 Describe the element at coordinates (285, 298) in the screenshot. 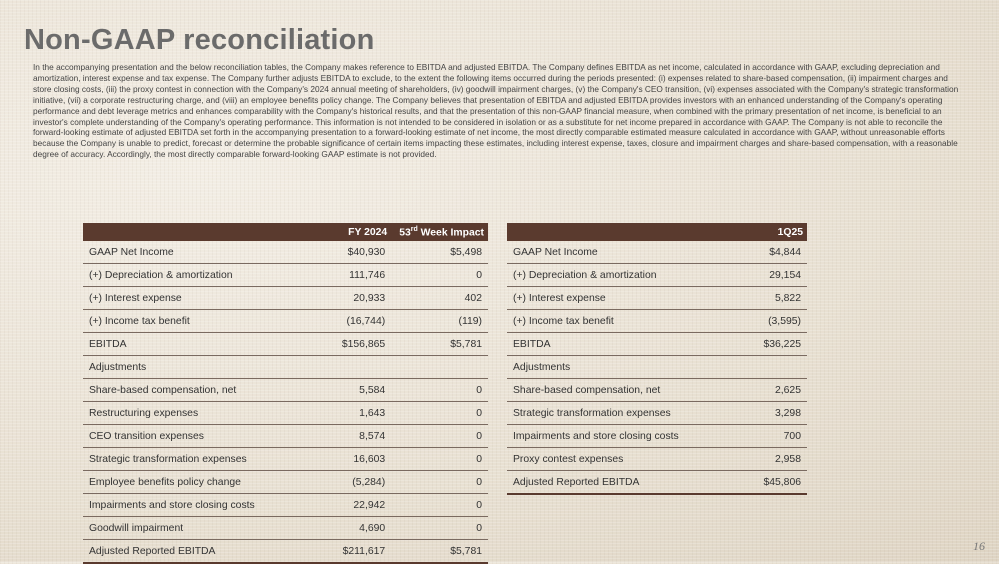

I see `table-row: (+) Interest expense 20,933 402` at that location.